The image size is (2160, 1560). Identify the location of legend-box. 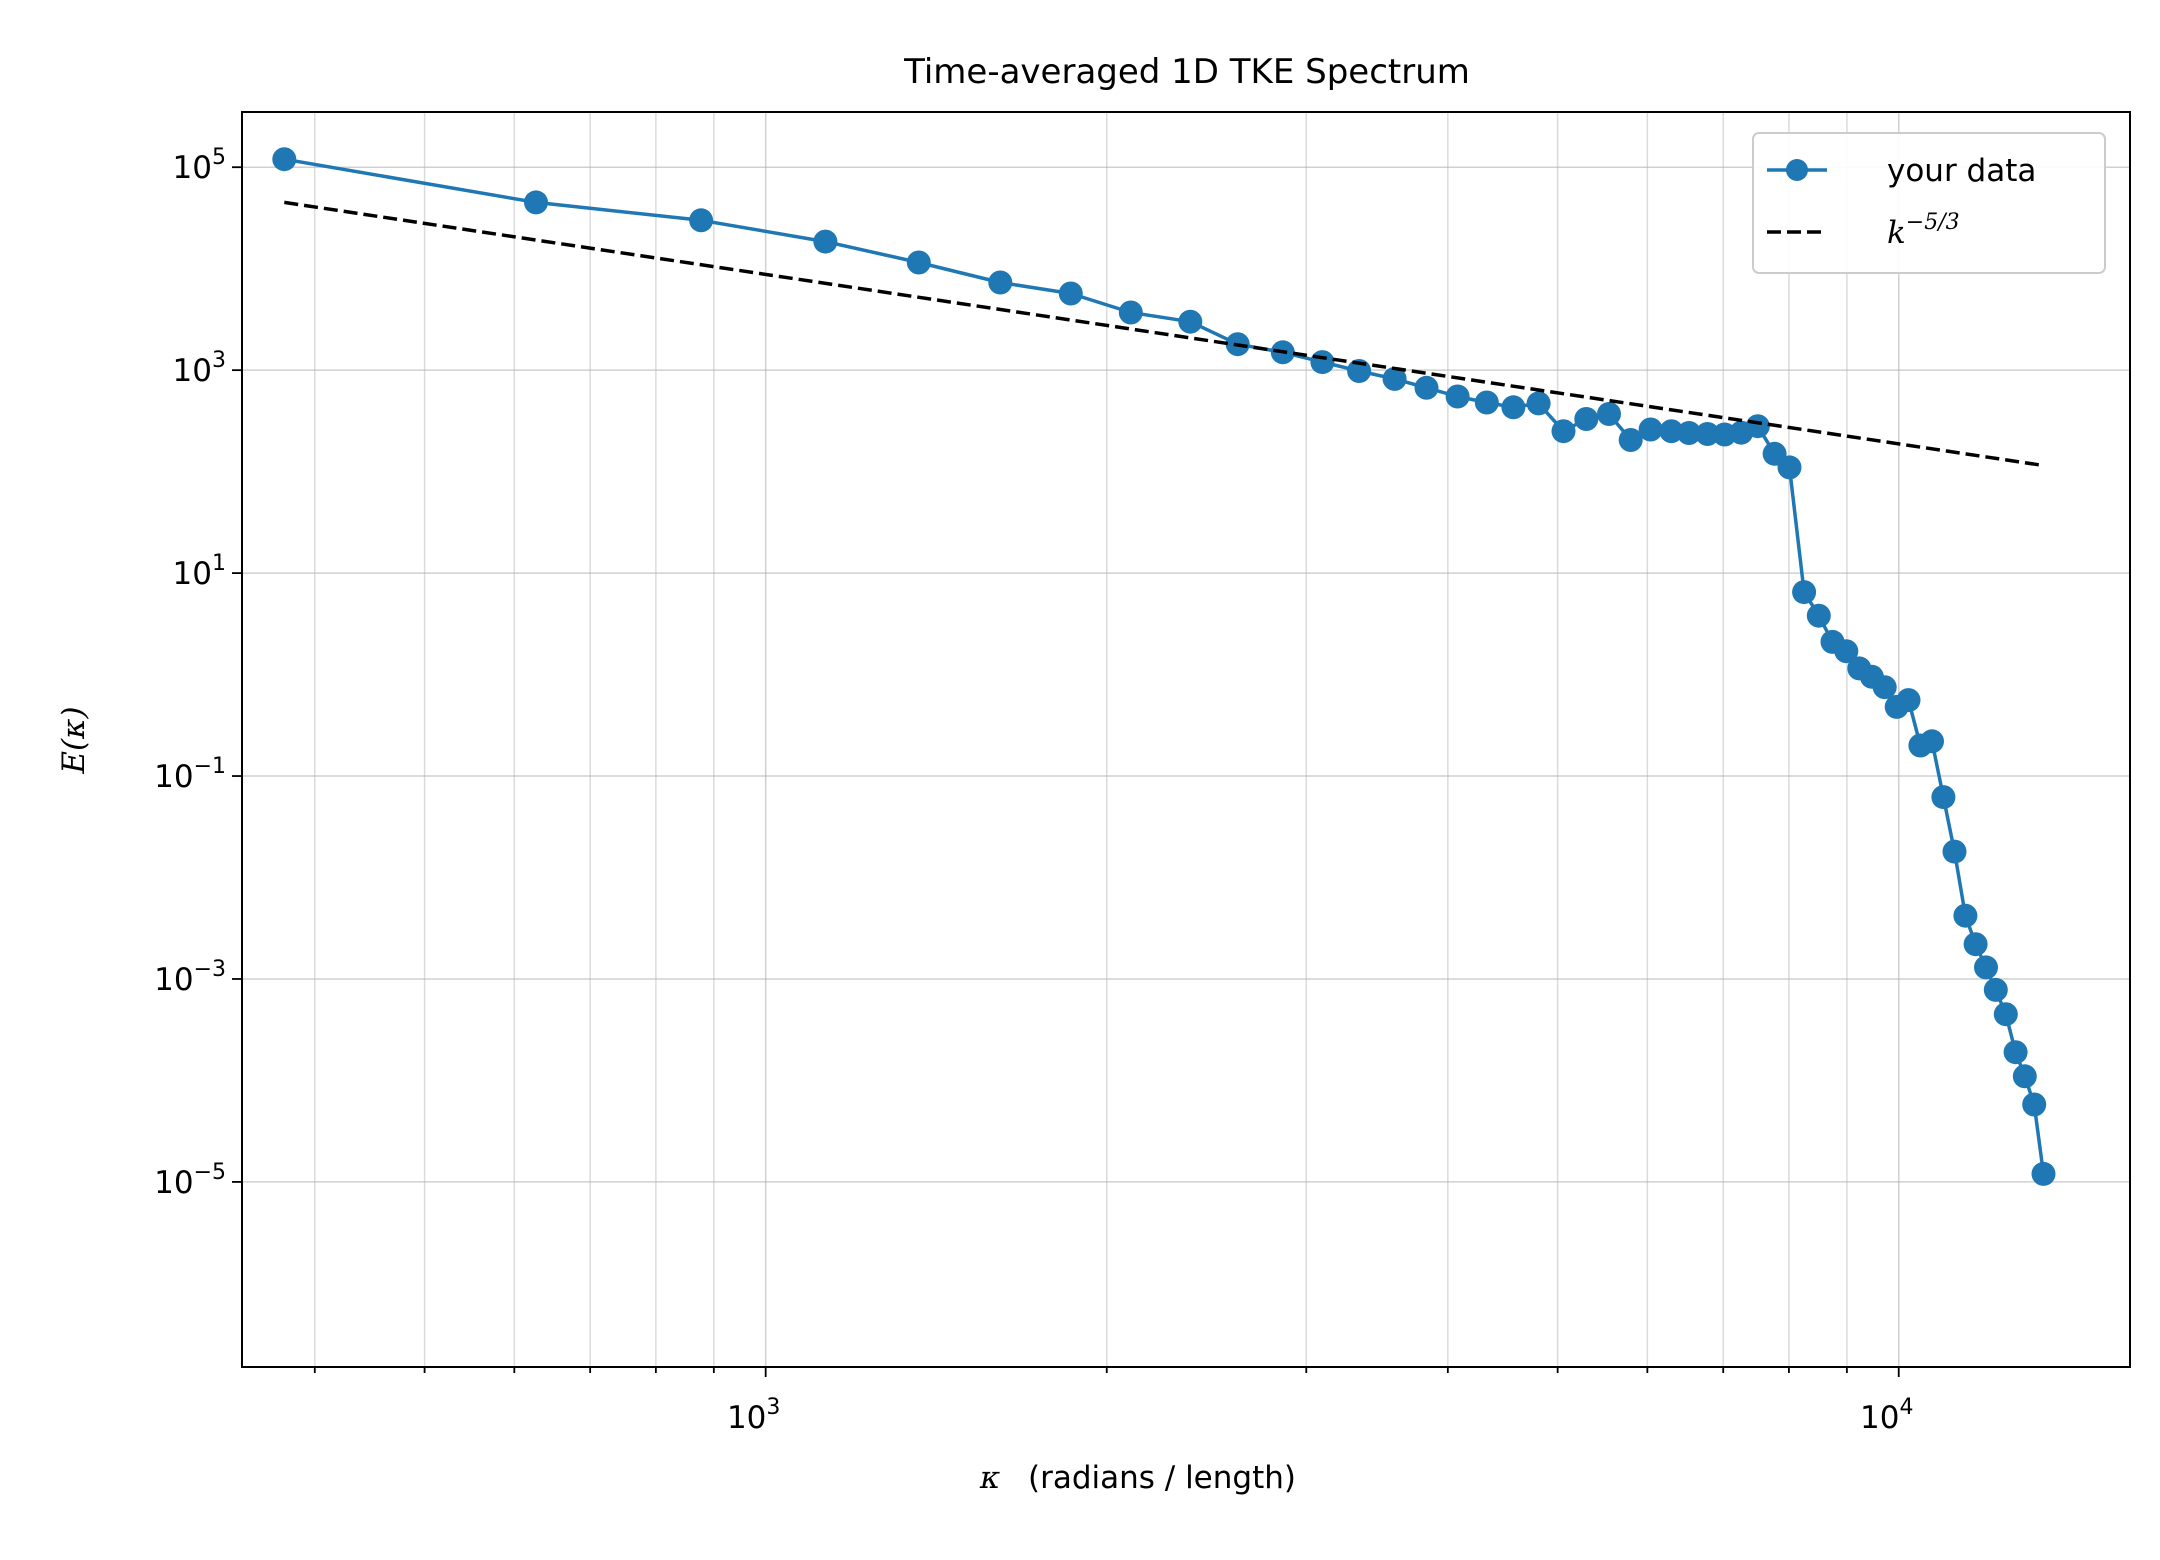
(1929, 203).